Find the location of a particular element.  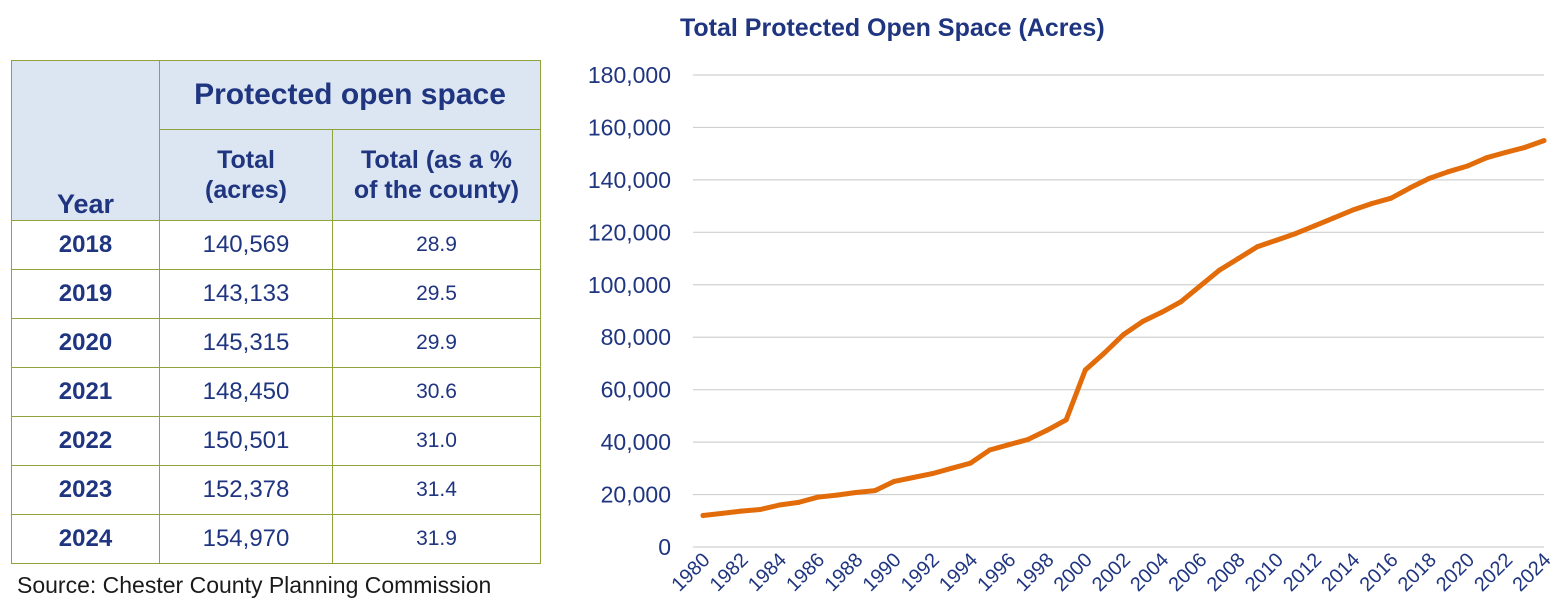

x-tick-label: 1990 is located at coordinates (882, 572).